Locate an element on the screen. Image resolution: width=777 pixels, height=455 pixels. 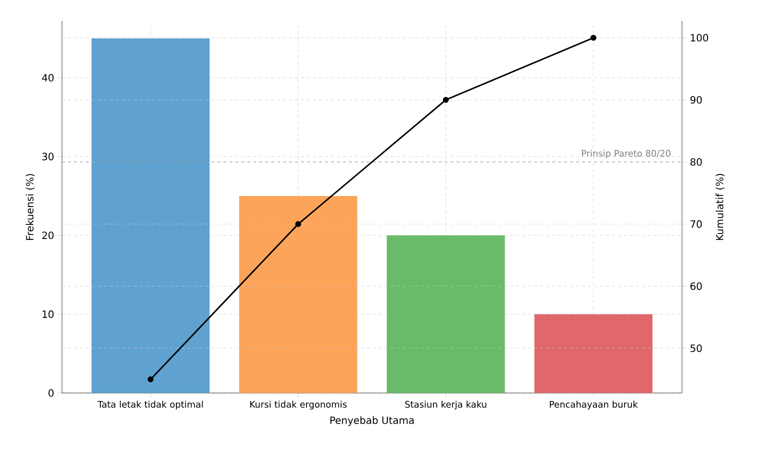
x-tick-label: Pencahayaan buruk is located at coordinates (594, 405).